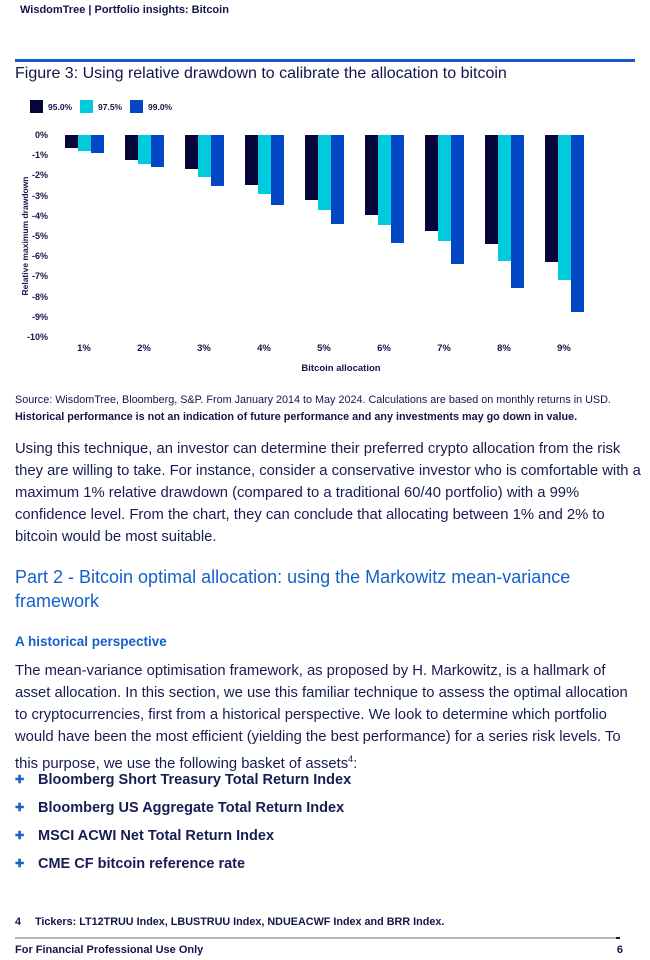 The height and width of the screenshot is (960, 650). Describe the element at coordinates (351, 759) in the screenshot. I see `footnote-reference: 4` at that location.